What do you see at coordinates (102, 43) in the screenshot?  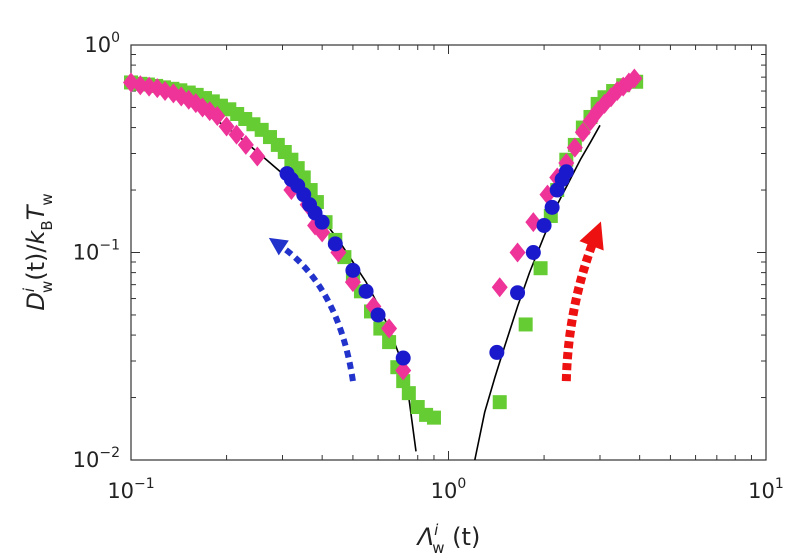 I see `y-tick-label: 10⁰` at bounding box center [102, 43].